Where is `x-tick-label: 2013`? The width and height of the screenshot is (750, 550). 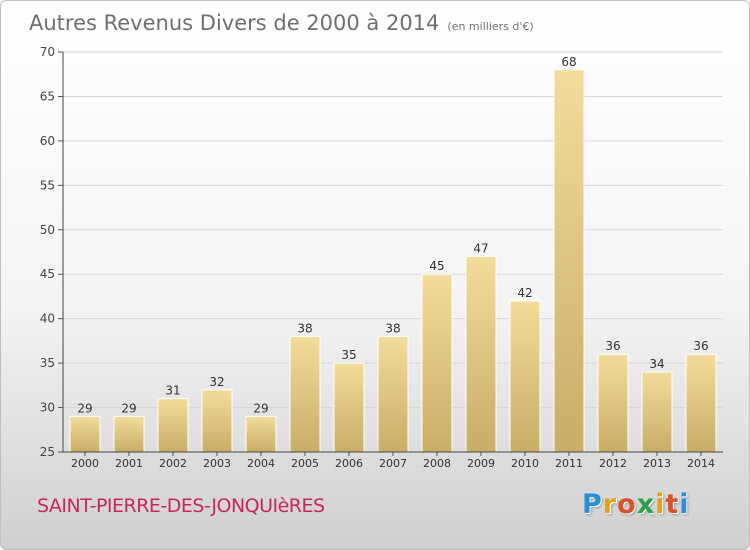 x-tick-label: 2013 is located at coordinates (657, 463).